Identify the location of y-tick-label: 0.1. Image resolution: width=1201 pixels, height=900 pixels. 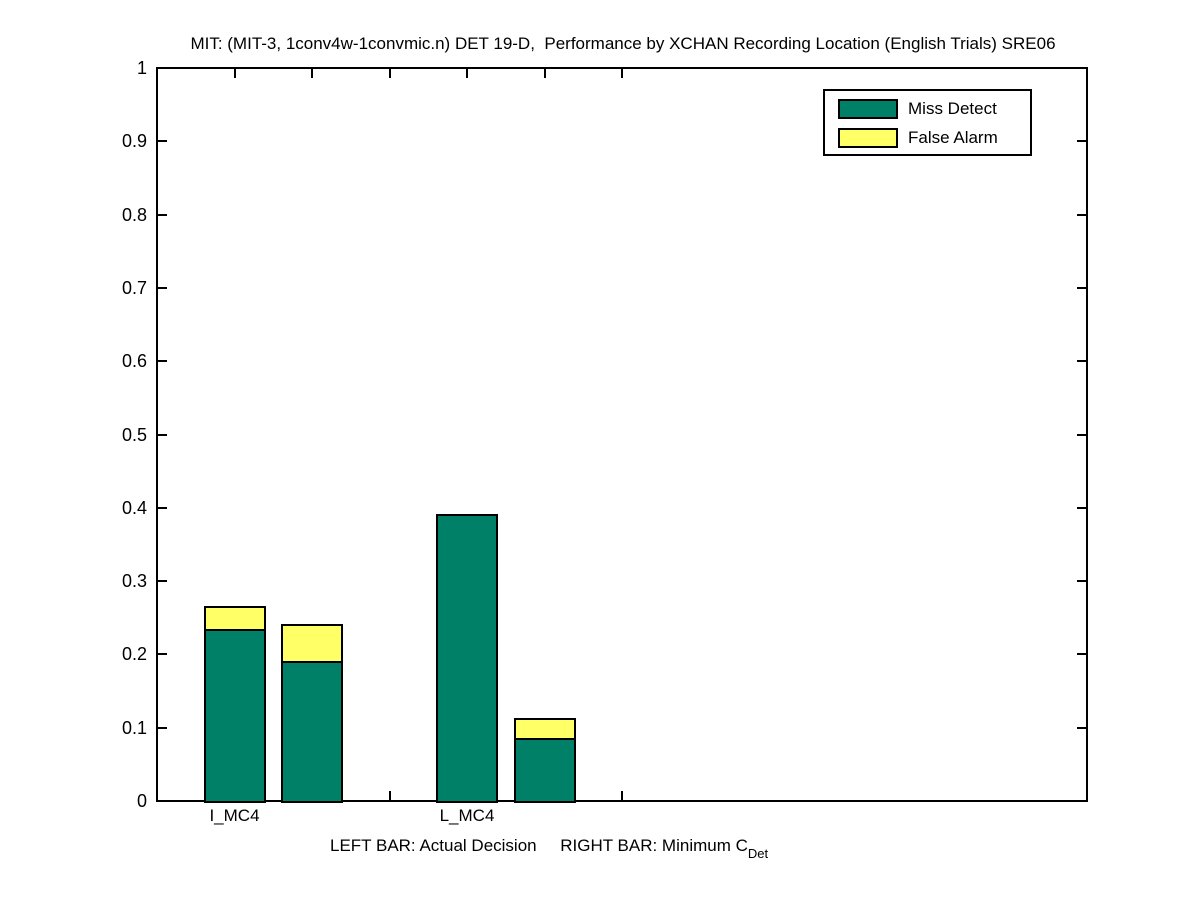
(134, 727).